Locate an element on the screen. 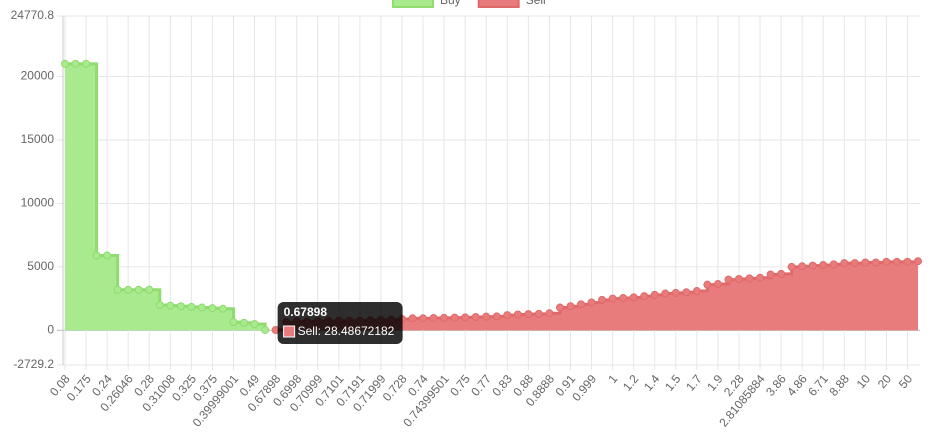 The height and width of the screenshot is (435, 931). x-tick-label: 0.175 is located at coordinates (79, 388).